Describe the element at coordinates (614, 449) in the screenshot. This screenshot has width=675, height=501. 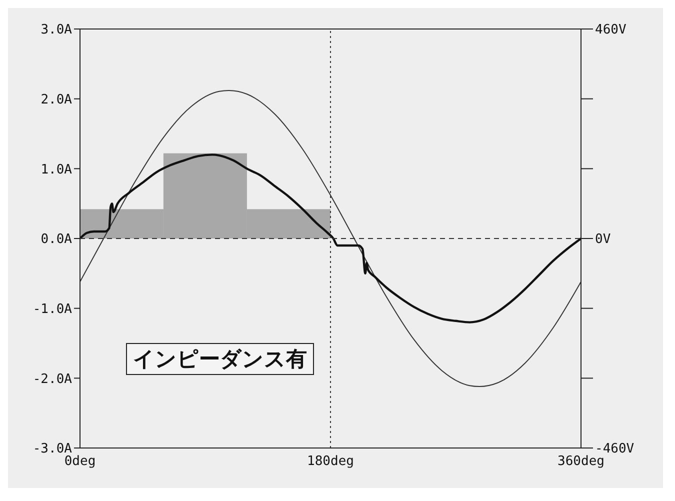
I see `y2-tick-label: -460V` at that location.